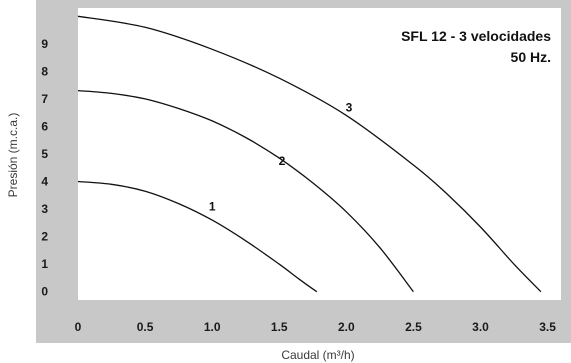 The image size is (571, 363). I want to click on chart-subtitle: 50 Hz., so click(531, 57).